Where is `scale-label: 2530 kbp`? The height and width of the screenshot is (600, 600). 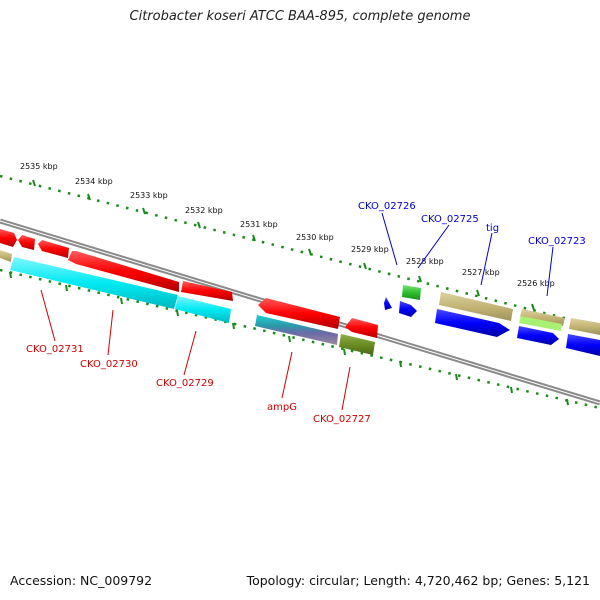
scale-label: 2530 kbp is located at coordinates (315, 237).